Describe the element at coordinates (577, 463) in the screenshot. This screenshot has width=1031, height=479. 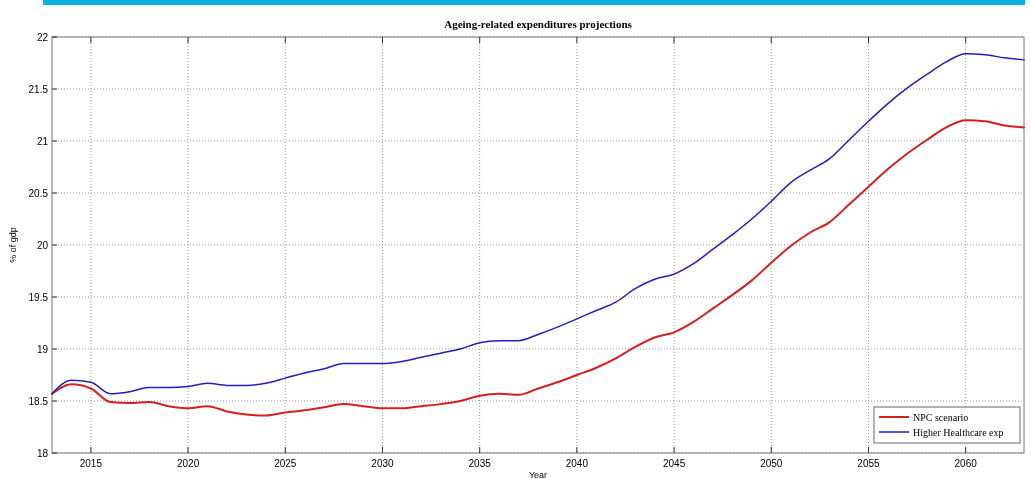
I see `x-tick-label: 2040` at that location.